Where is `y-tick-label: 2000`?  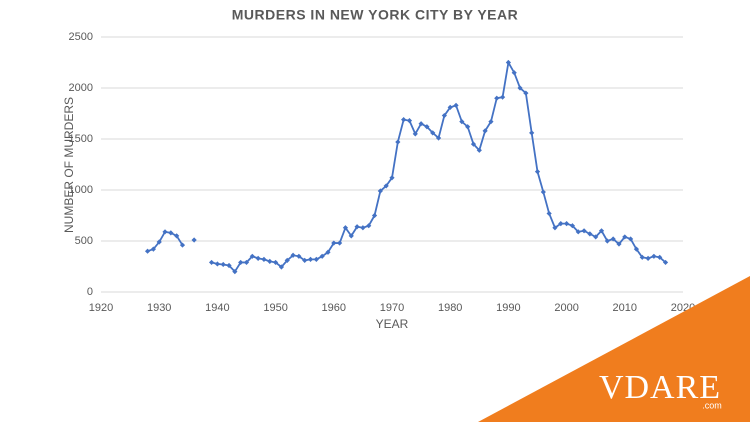 y-tick-label: 2000 is located at coordinates (81, 88).